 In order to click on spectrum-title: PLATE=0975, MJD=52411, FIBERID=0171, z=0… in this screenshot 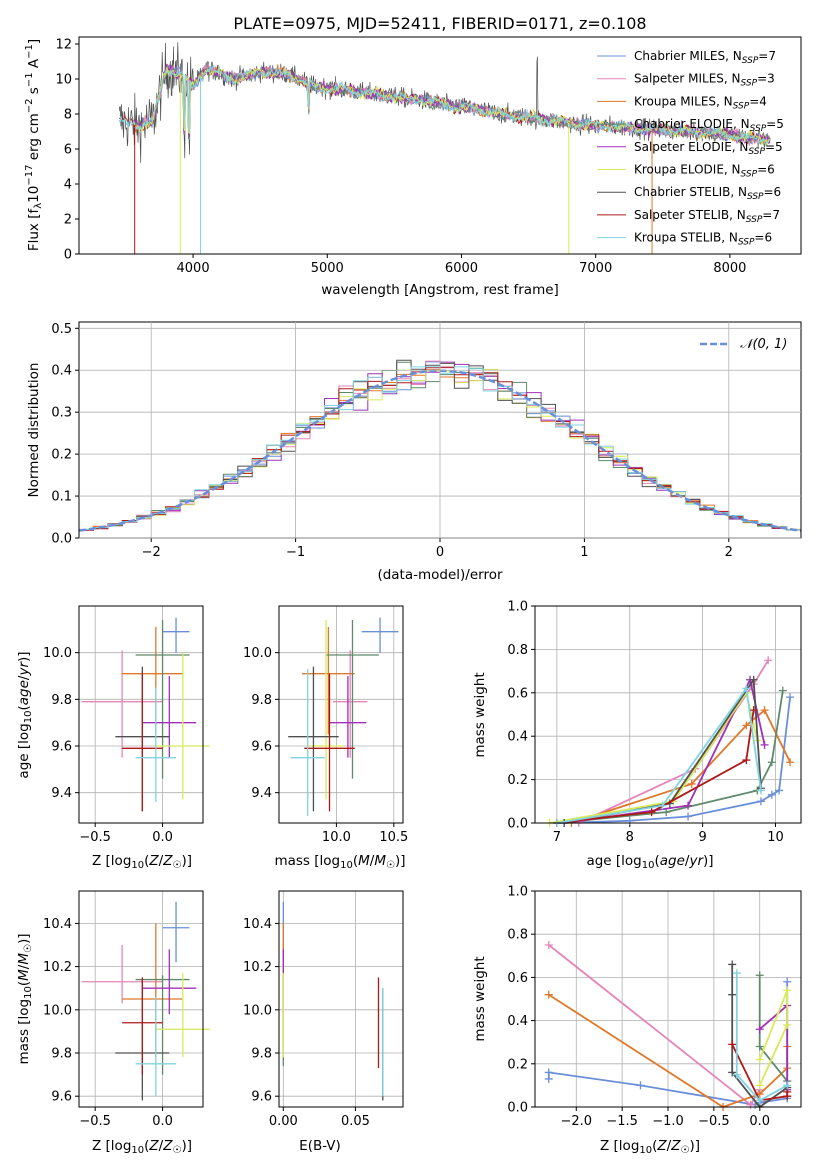, I will do `click(439, 23)`.